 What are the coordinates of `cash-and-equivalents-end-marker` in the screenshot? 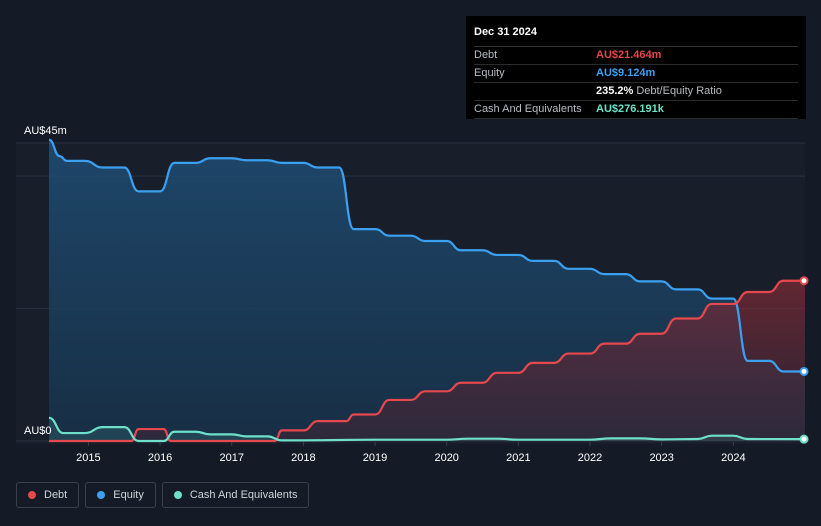 It's located at (804, 439).